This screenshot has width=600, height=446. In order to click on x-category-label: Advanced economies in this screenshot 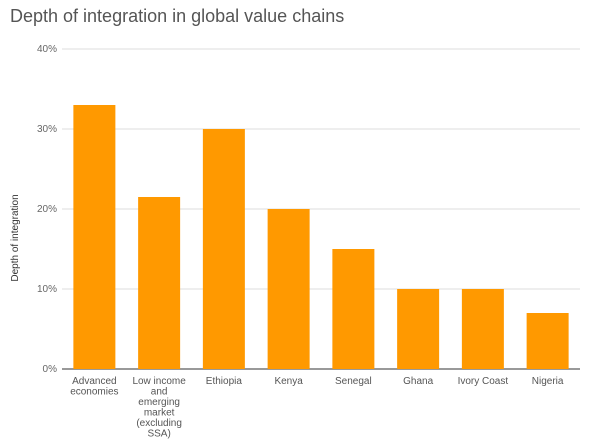, I will do `click(94, 387)`.